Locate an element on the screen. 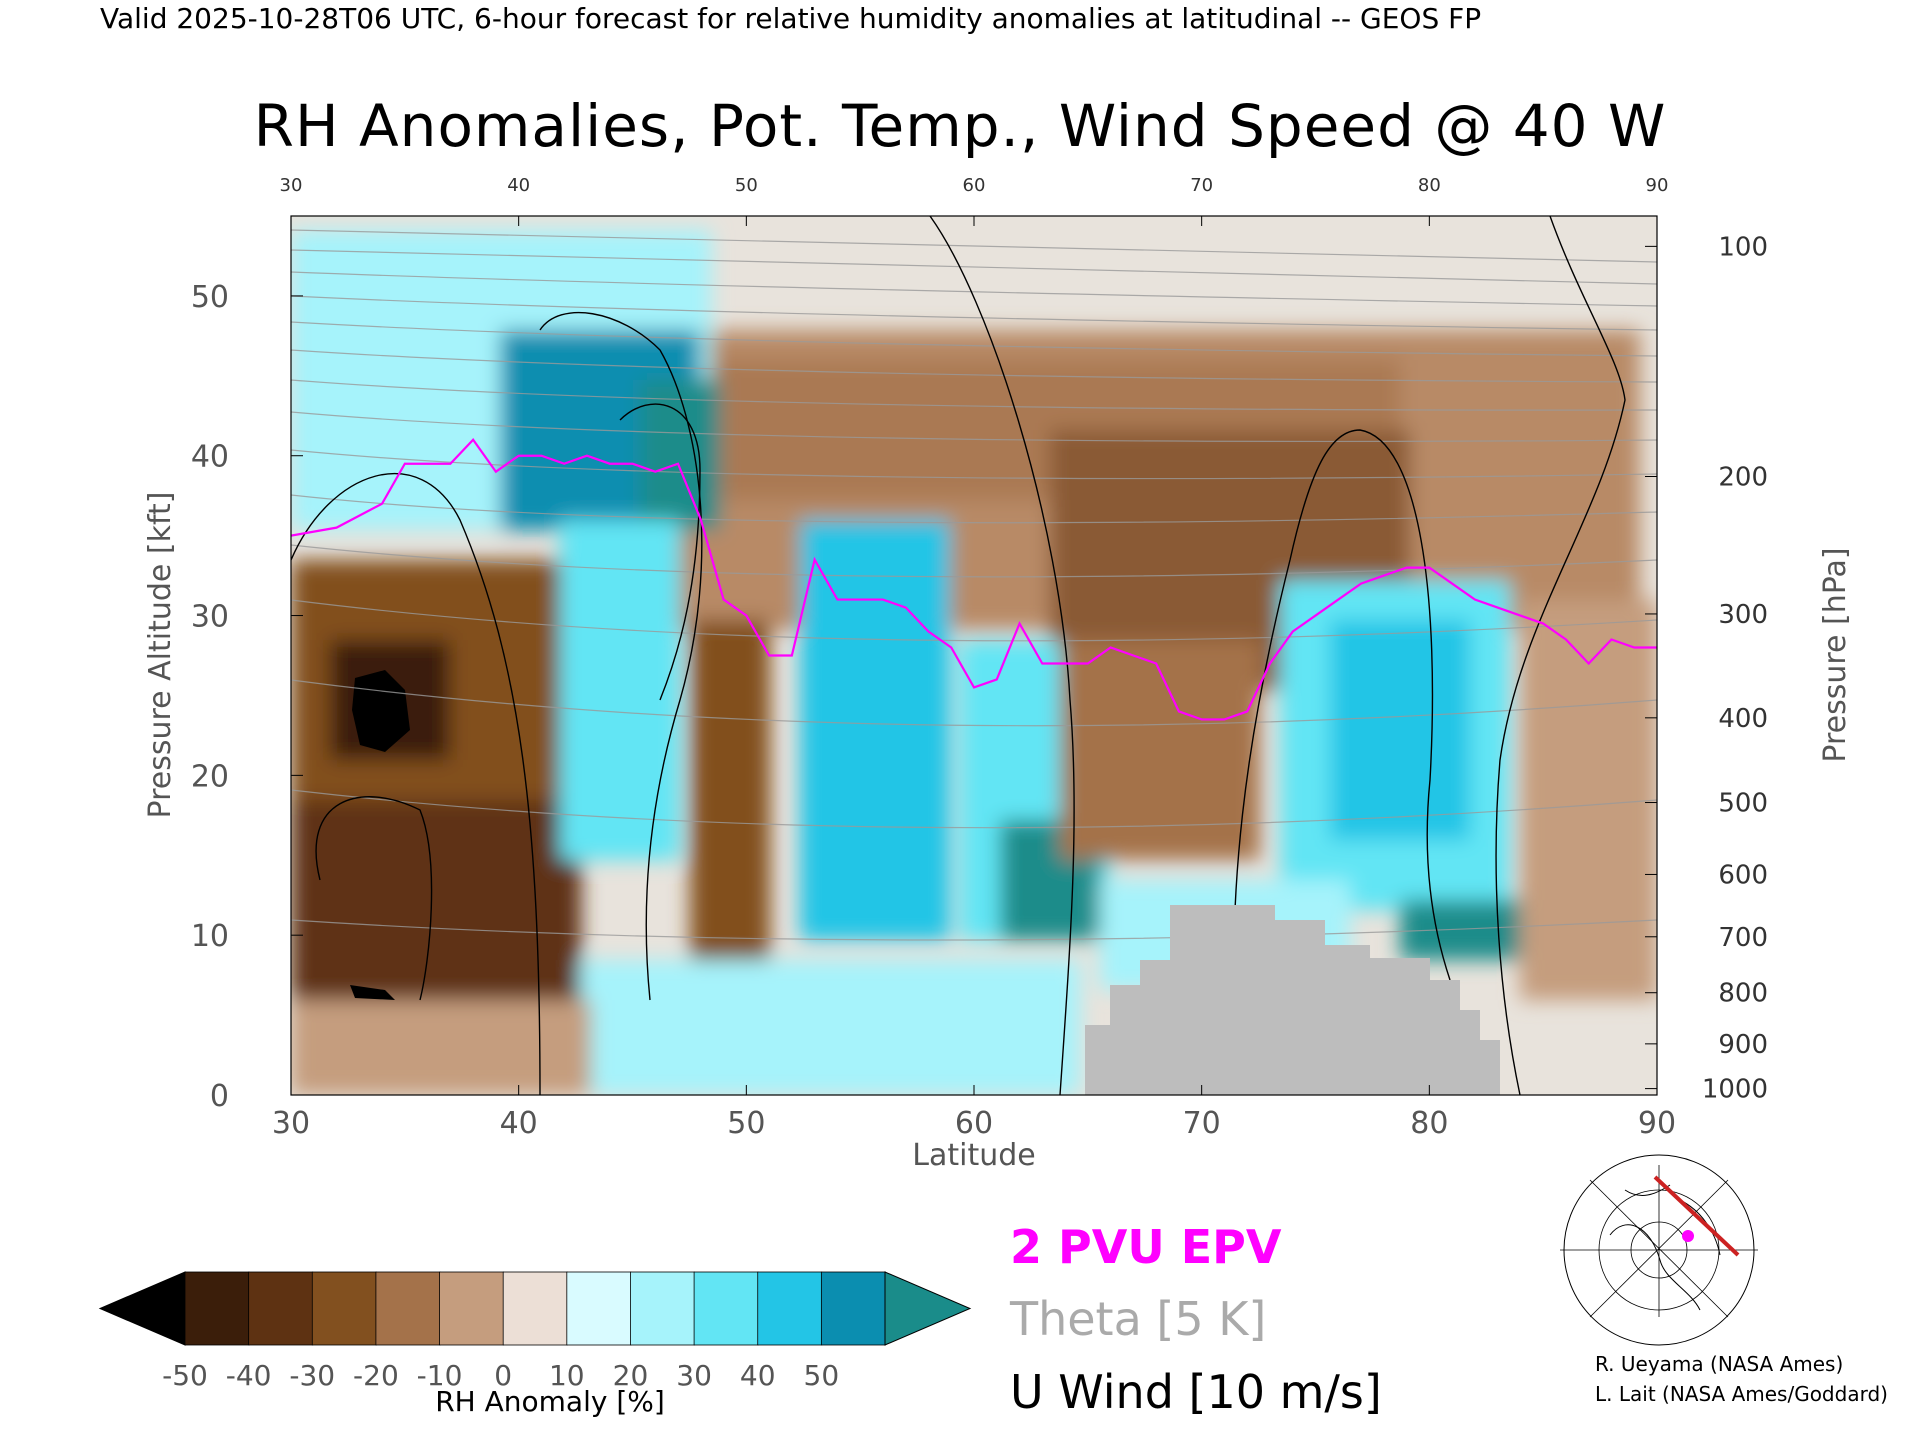 The image size is (1920, 1440). x-top-tick-label: 70 is located at coordinates (1201, 185).